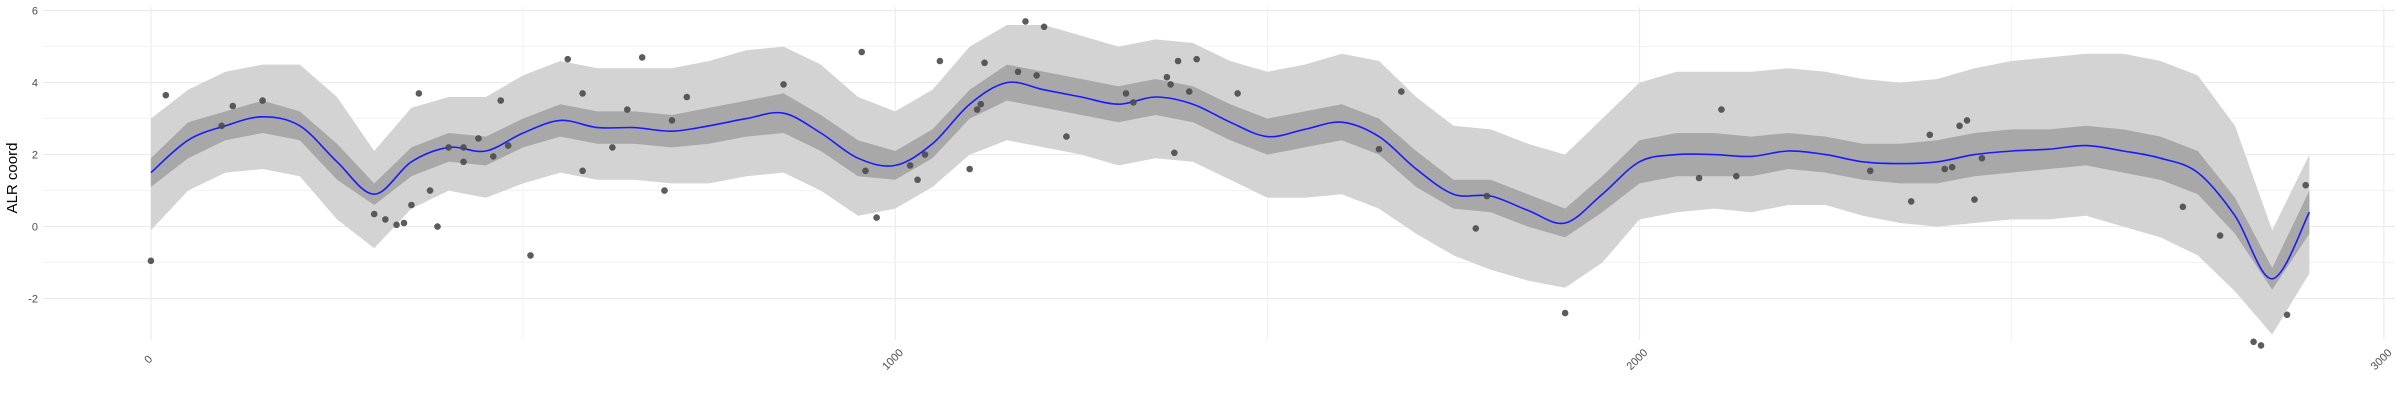 The width and height of the screenshot is (2400, 400). What do you see at coordinates (35, 84) in the screenshot?
I see `y-tick-label: 4` at bounding box center [35, 84].